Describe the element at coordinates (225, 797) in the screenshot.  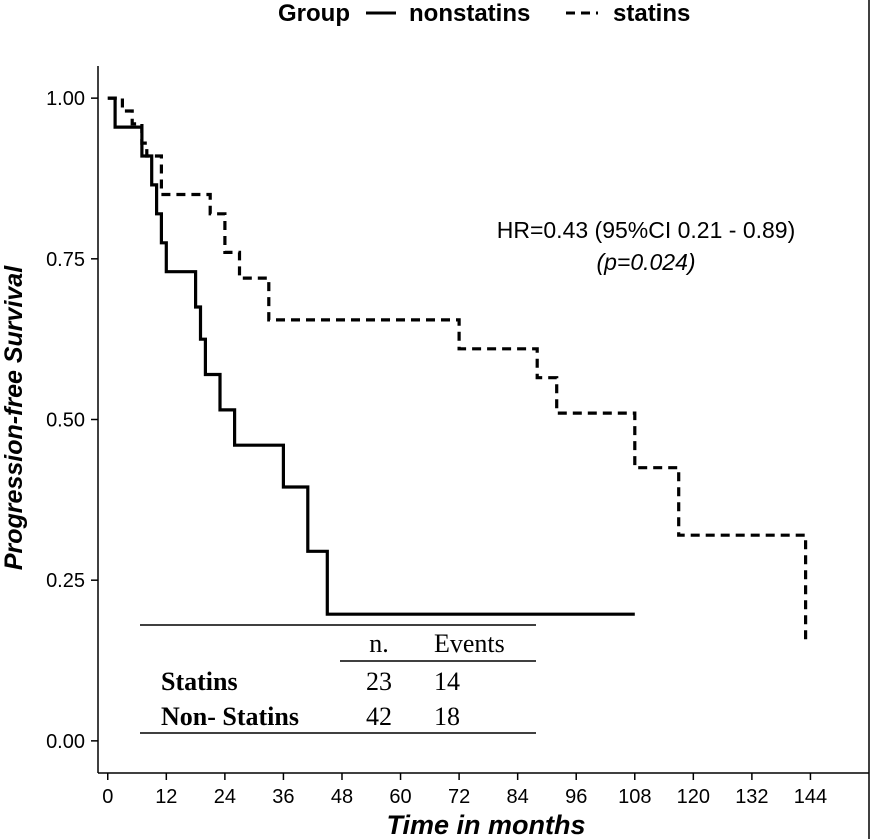
I see `x-tick-label: 24` at that location.